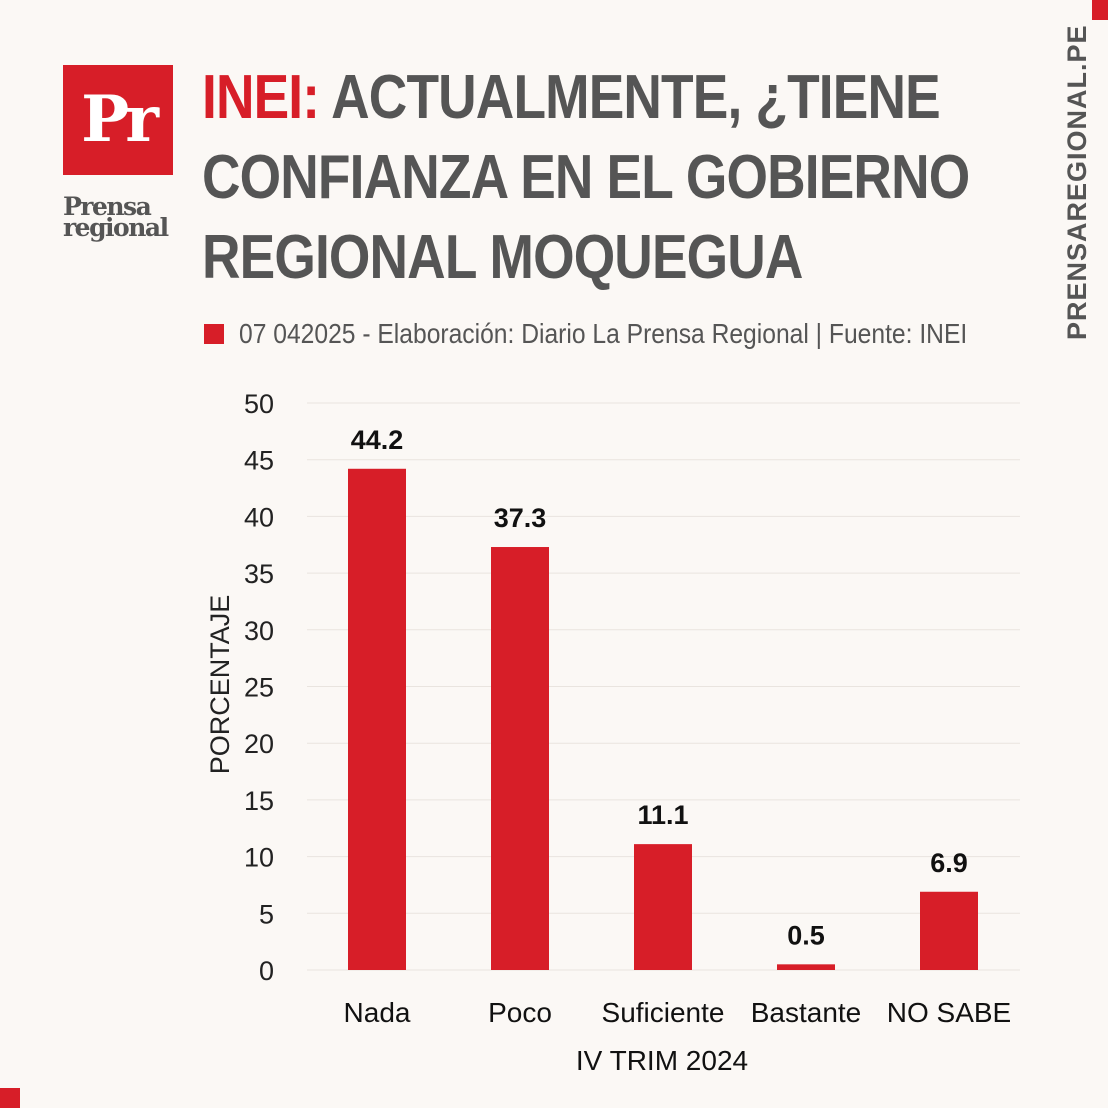 This screenshot has width=1108, height=1108. What do you see at coordinates (259, 574) in the screenshot?
I see `y-tick-label-35: 35` at bounding box center [259, 574].